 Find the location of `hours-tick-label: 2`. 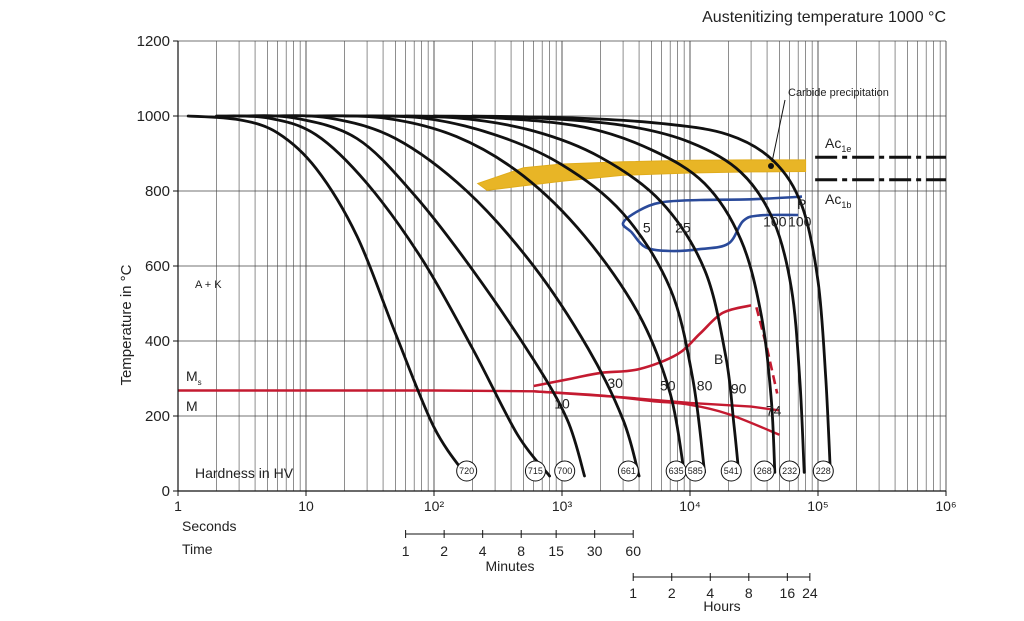

hours-tick-label: 2 is located at coordinates (672, 593).